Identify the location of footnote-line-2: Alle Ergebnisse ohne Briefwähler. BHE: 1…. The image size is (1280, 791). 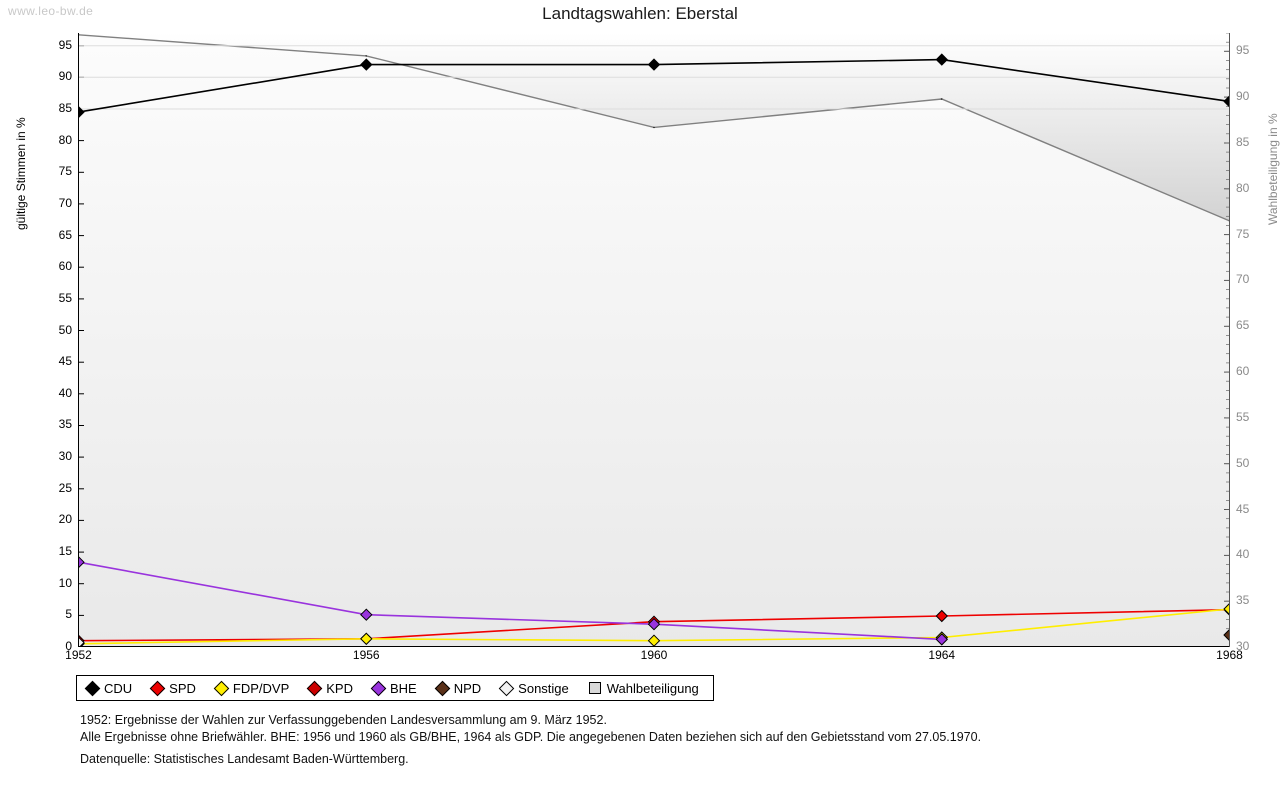
(531, 737).